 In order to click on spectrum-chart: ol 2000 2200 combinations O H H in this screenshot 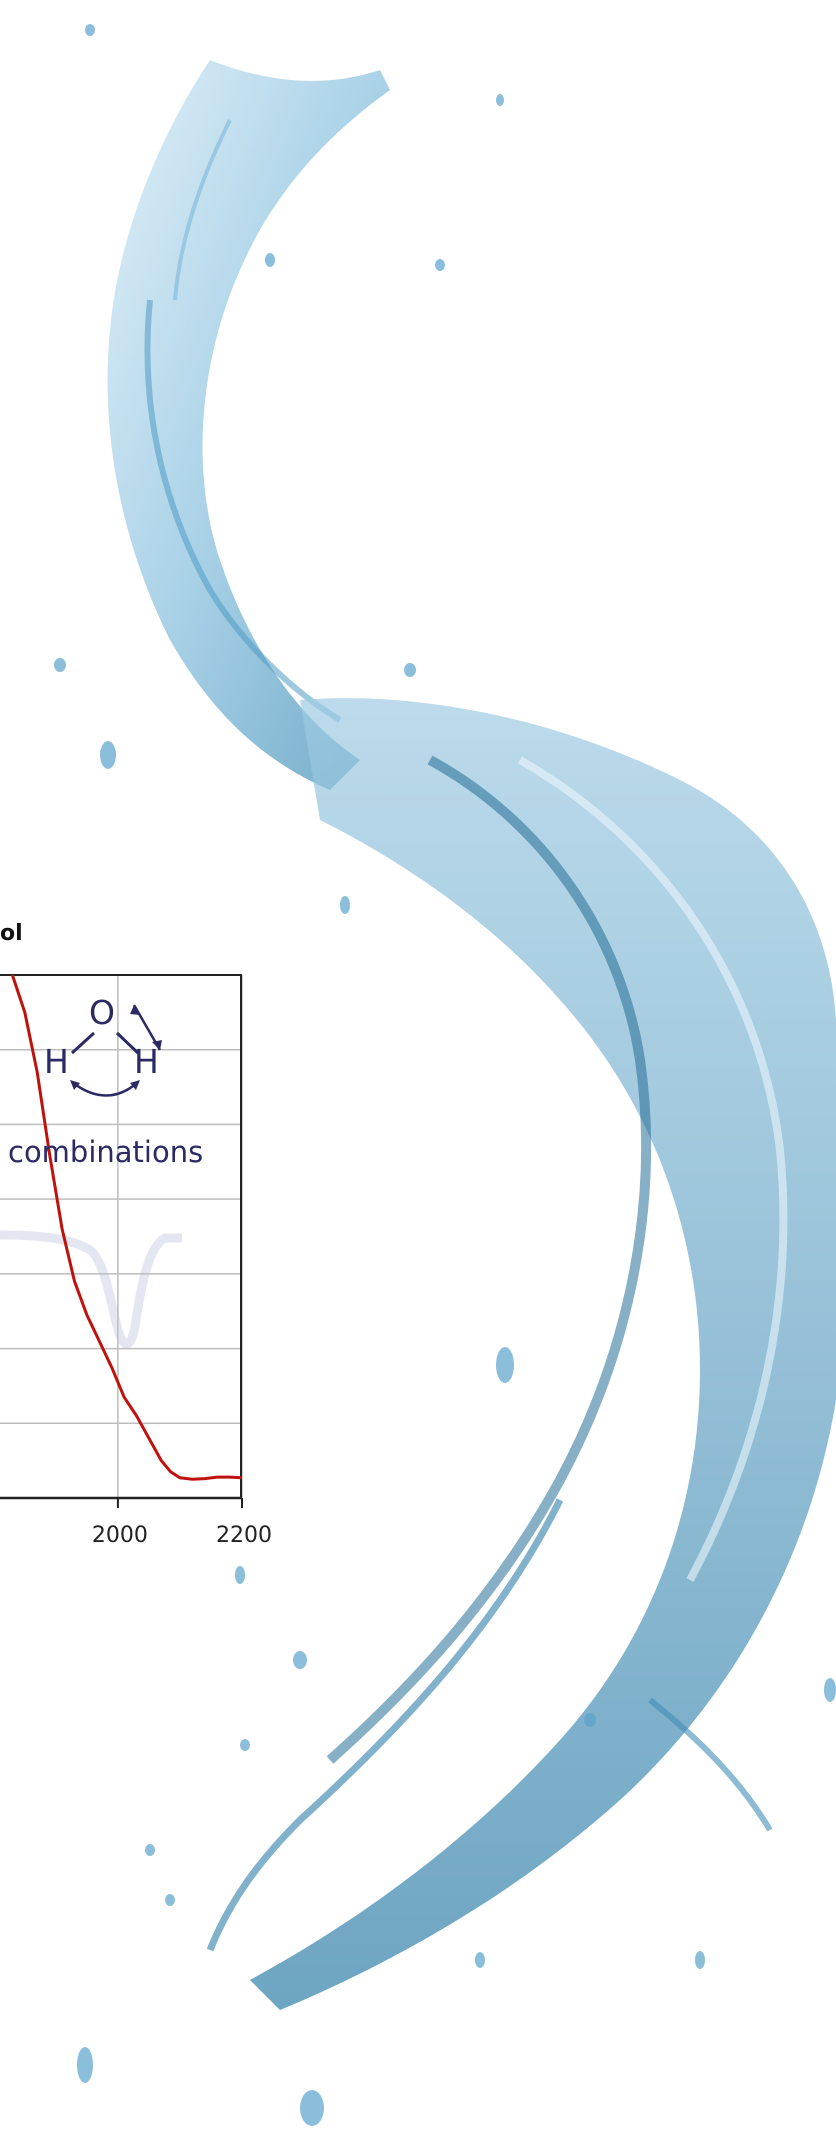, I will do `click(136, 1234)`.